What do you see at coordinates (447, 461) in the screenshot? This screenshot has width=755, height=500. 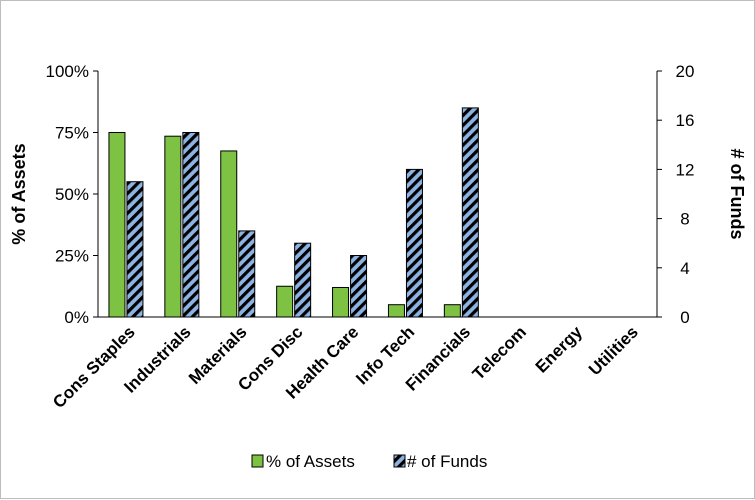 I see `legend-label-funds: # of Funds` at bounding box center [447, 461].